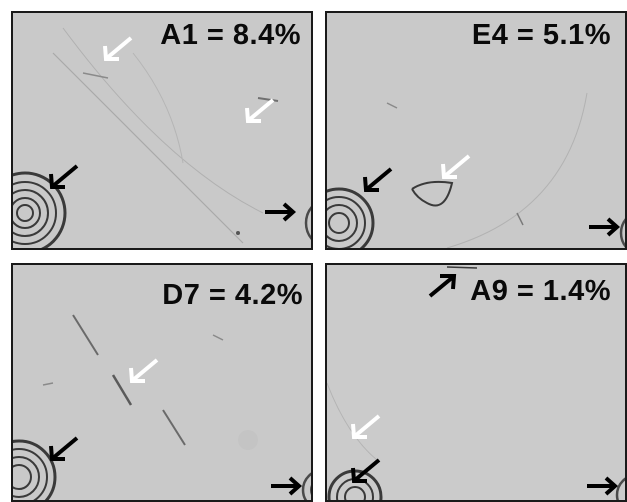  What do you see at coordinates (230, 35) in the screenshot?
I see `panel-label: A1 = 8.4%` at bounding box center [230, 35].